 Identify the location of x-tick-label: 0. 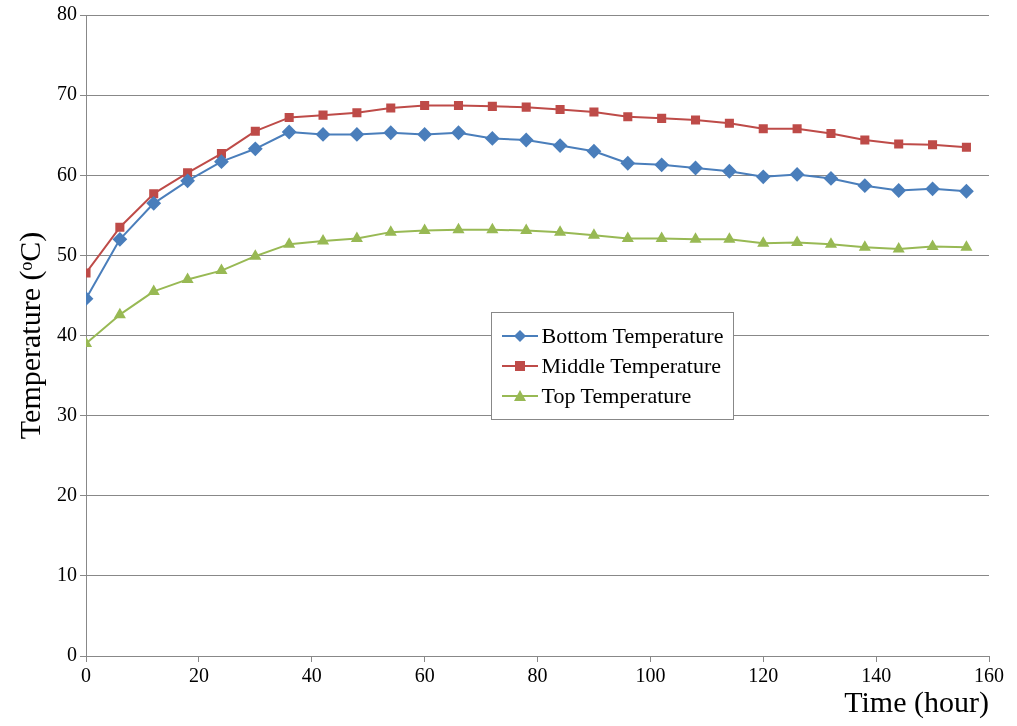
(86, 675).